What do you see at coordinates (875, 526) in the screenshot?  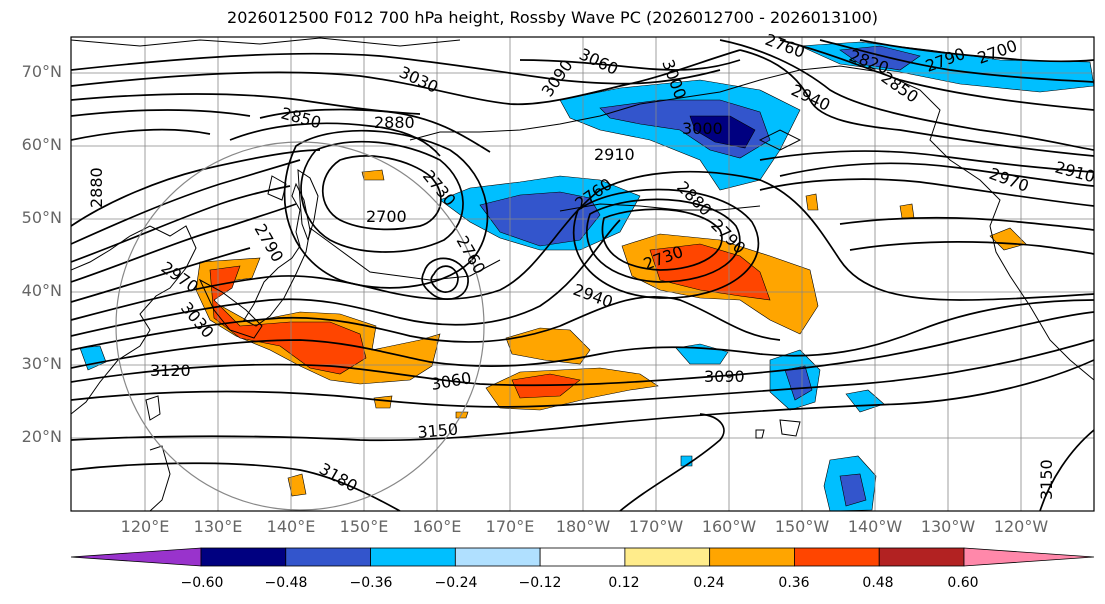 I see `lon-tick-140w: 140°W` at bounding box center [875, 526].